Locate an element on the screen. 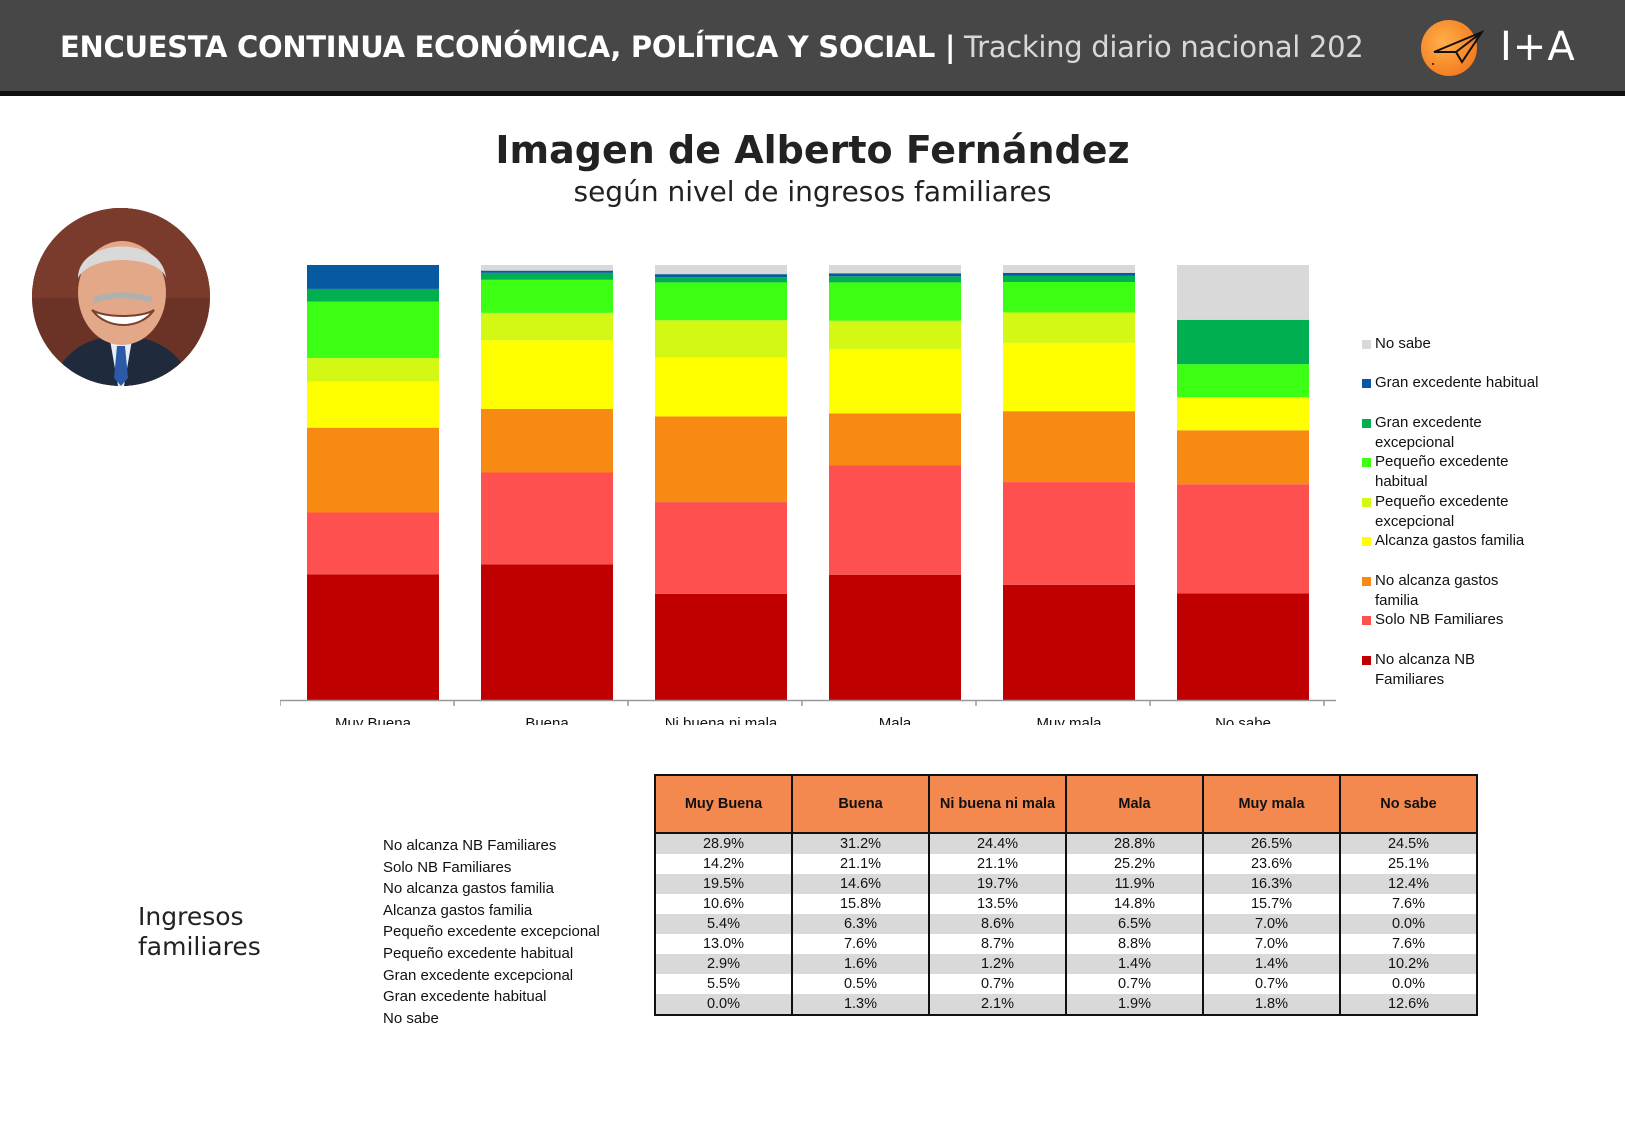 The height and width of the screenshot is (1125, 1625). table-header-cell: No sabe is located at coordinates (1408, 804).